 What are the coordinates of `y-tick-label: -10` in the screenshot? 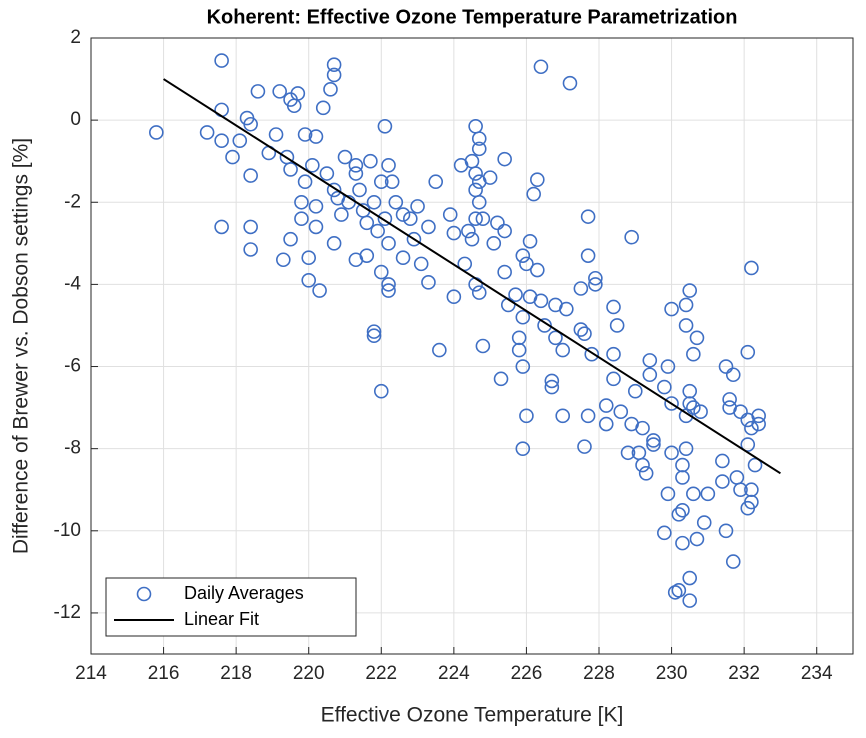 It's located at (67, 530).